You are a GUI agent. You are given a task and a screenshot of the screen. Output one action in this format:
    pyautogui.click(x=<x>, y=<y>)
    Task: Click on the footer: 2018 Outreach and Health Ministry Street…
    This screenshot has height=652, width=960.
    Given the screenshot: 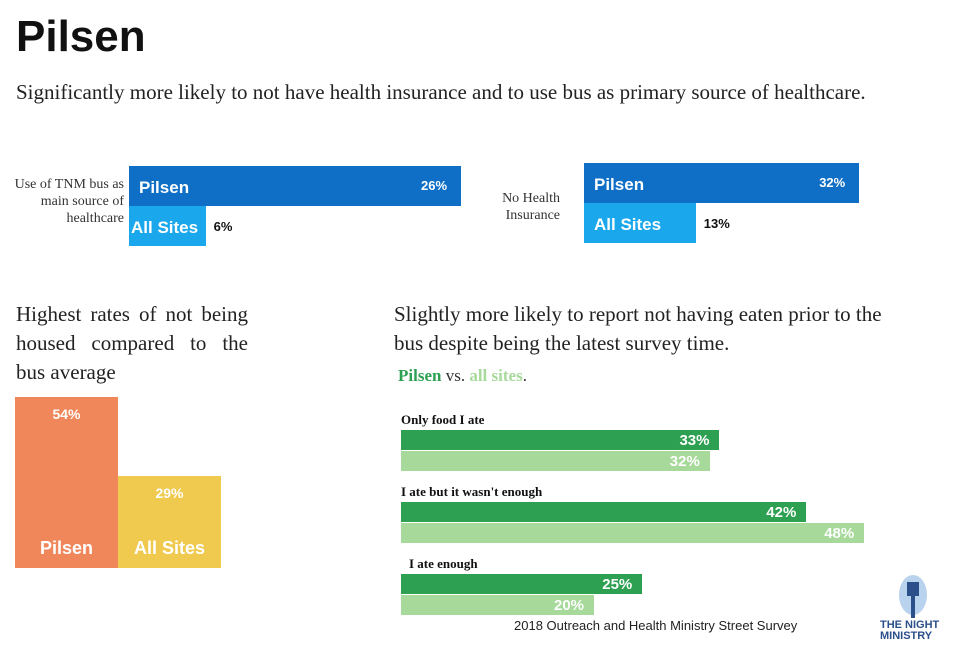 What is the action you would take?
    pyautogui.click(x=656, y=625)
    